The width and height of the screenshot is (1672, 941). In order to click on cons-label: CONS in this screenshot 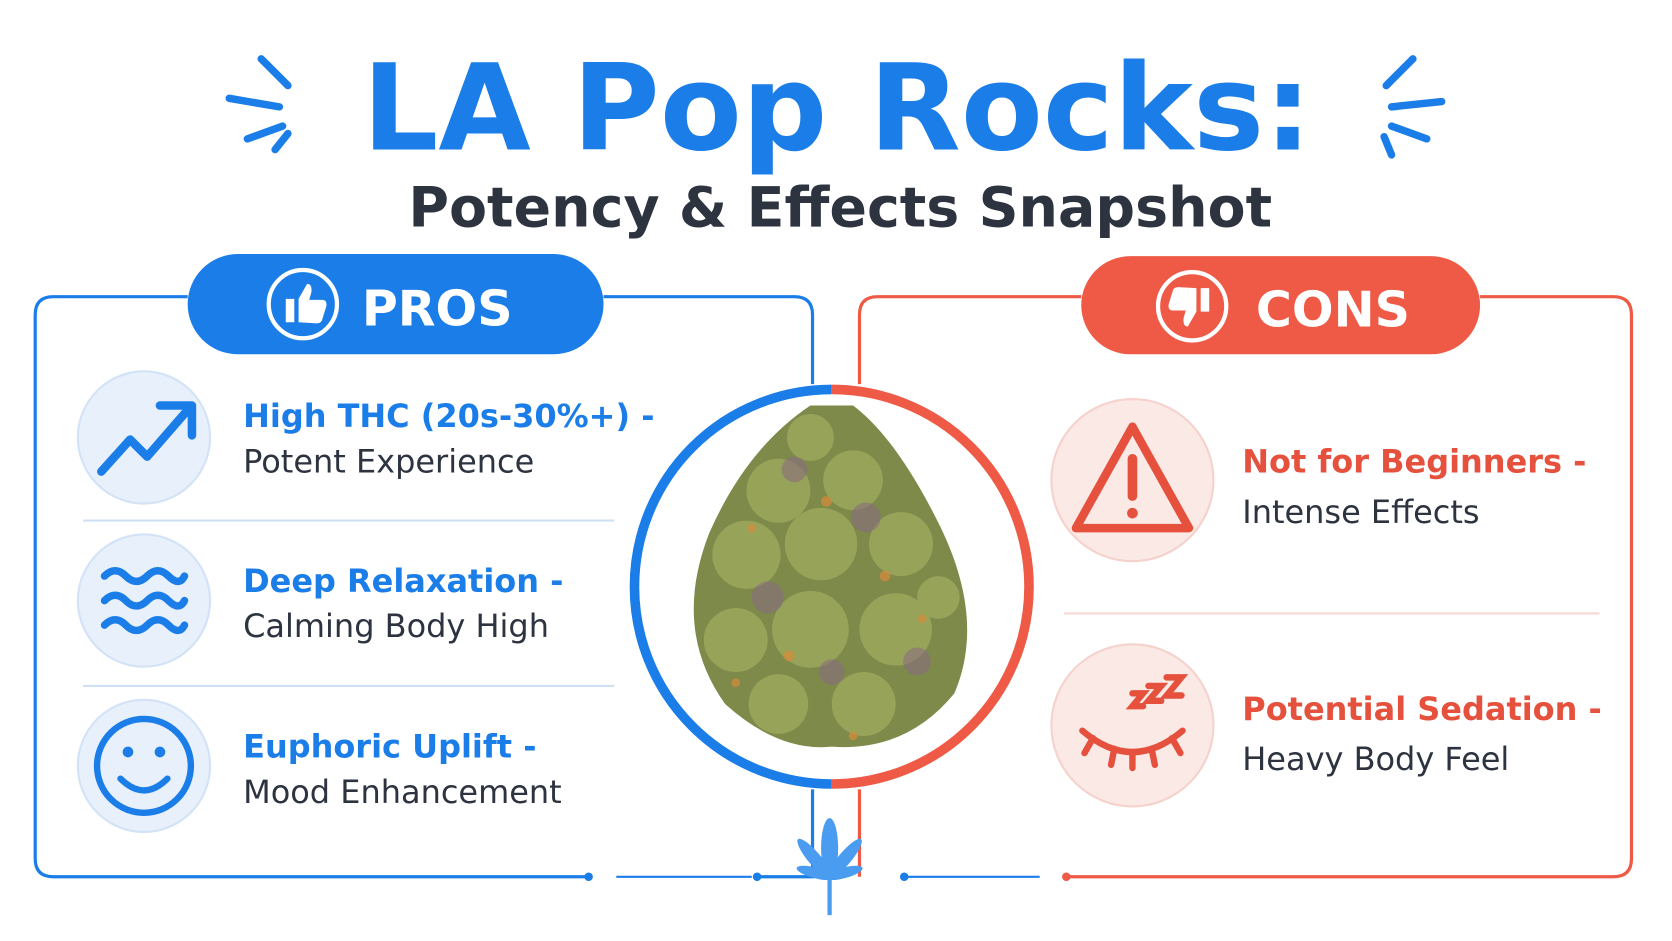, I will do `click(1333, 310)`.